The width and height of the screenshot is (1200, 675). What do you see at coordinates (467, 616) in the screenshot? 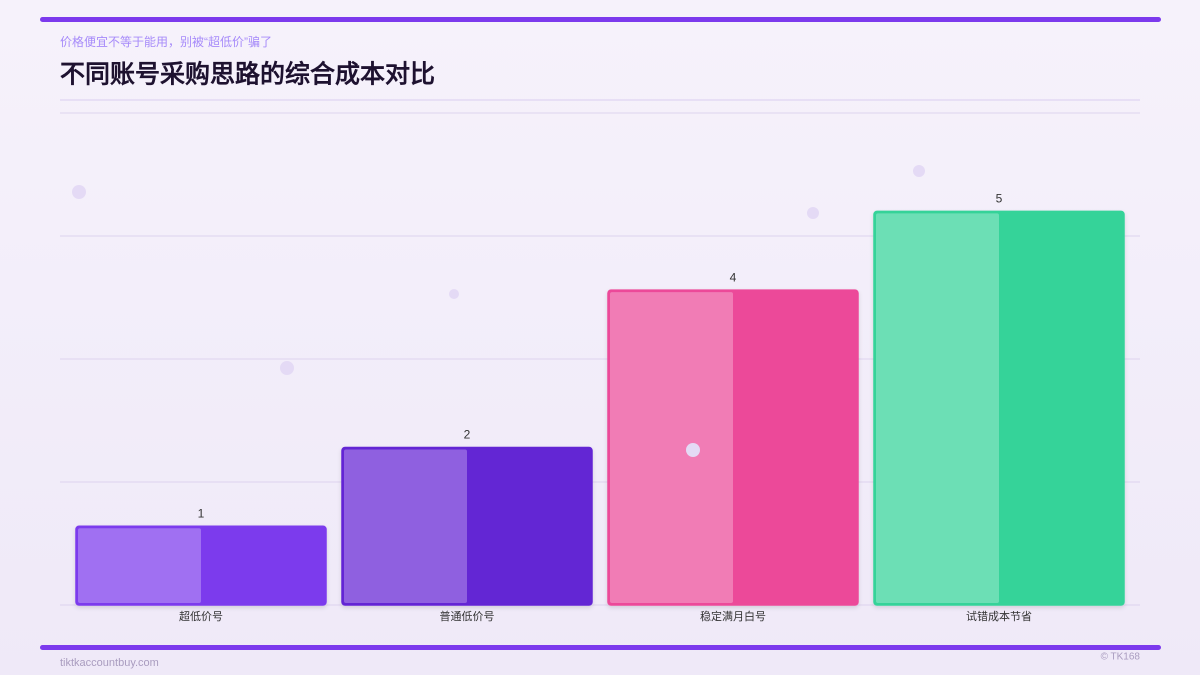
I see `x-tick-label: 普通低价号` at bounding box center [467, 616].